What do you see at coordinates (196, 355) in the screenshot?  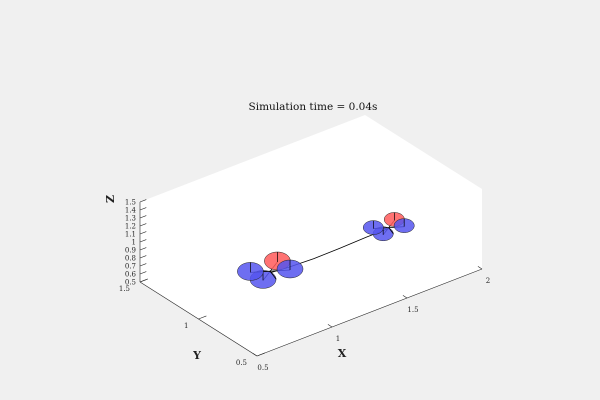 I see `y-axis-label: Y` at bounding box center [196, 355].